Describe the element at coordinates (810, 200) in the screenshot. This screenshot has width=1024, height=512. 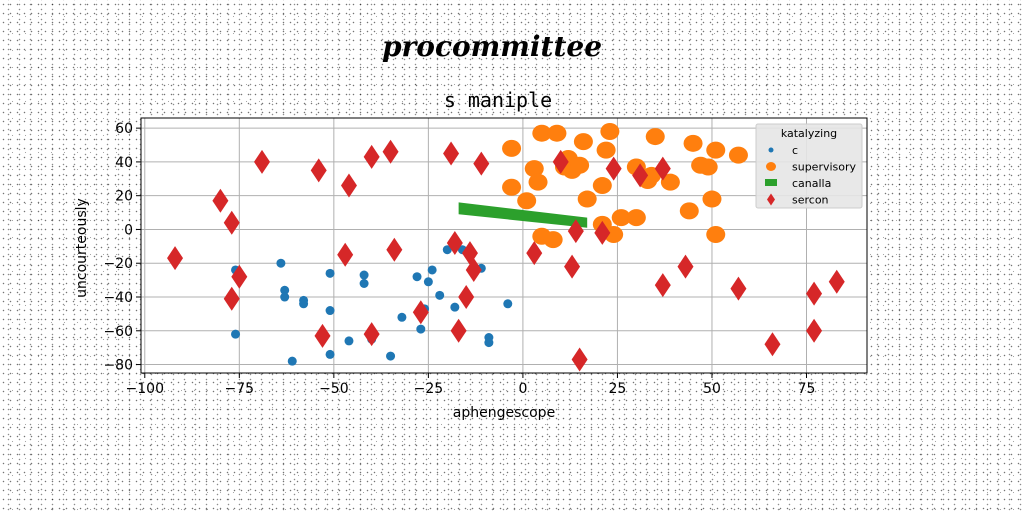
I see `legend-label-sercon: sercon` at that location.